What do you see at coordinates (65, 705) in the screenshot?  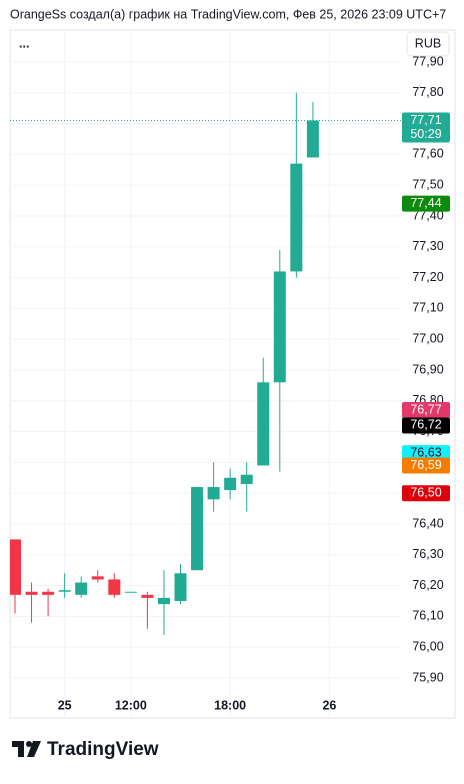 I see `x-tick-label: 25` at bounding box center [65, 705].